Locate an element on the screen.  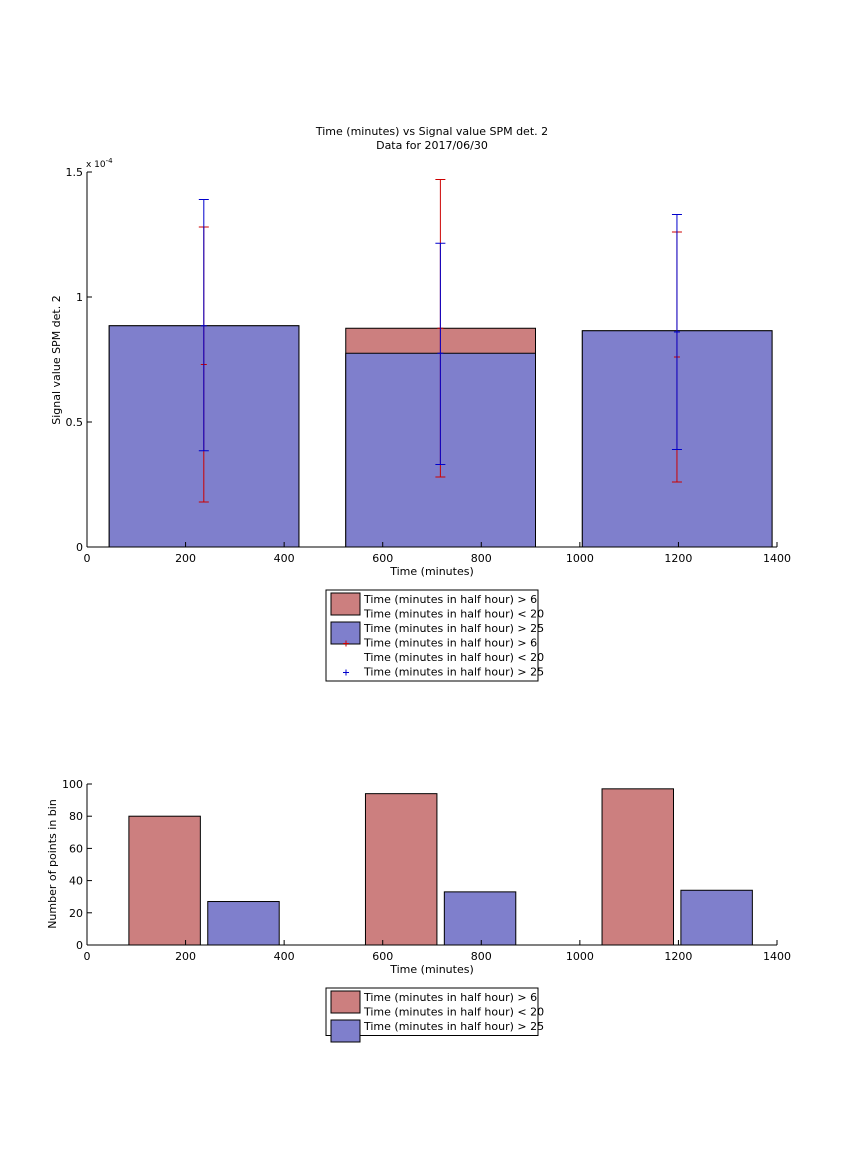
y-axis-label: Signal value SPM det. 2 is located at coordinates (56, 360).